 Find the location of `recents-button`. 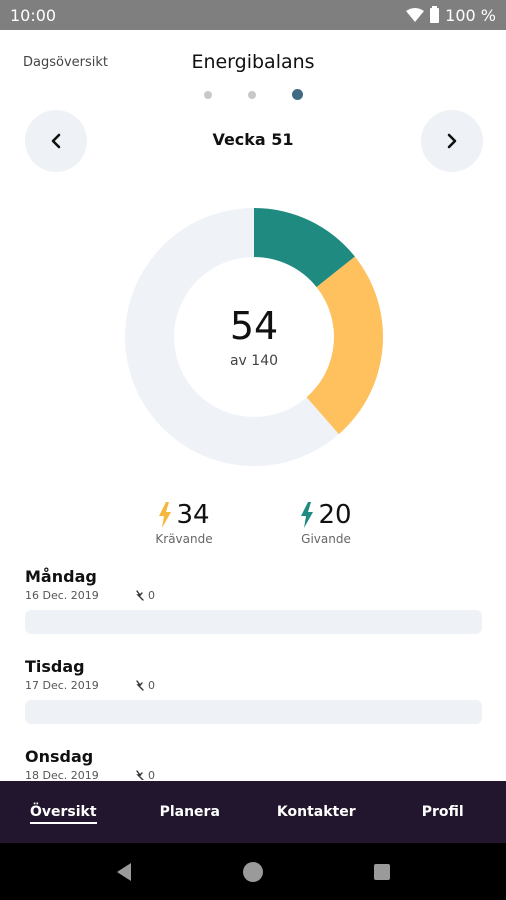

recents-button is located at coordinates (382, 872).